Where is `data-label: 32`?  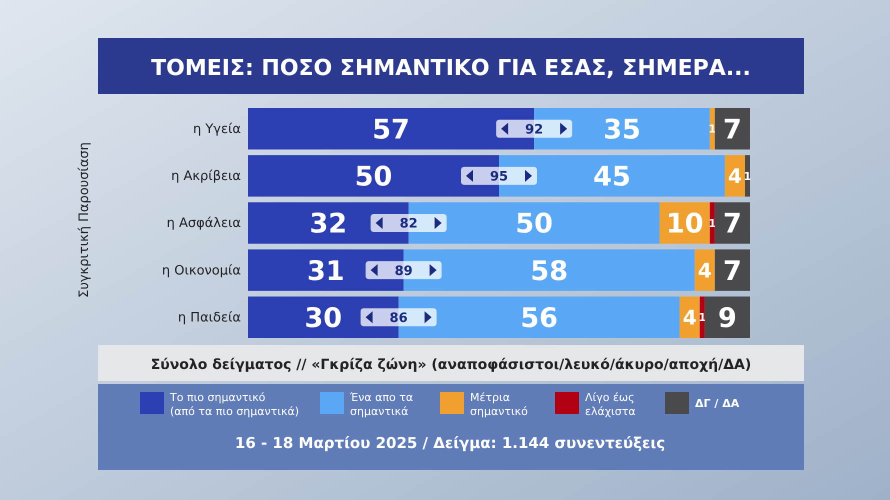 data-label: 32 is located at coordinates (329, 224).